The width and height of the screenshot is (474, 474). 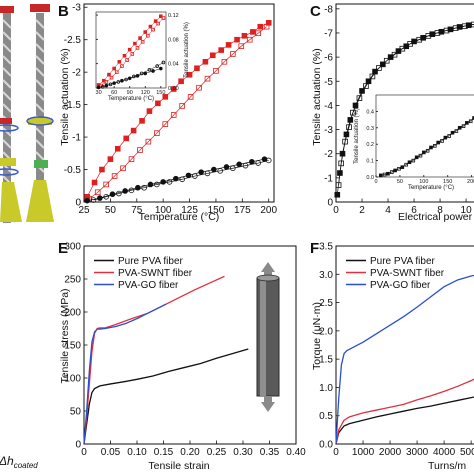 I want to click on x-tick-label: 2000, so click(x=390, y=452).